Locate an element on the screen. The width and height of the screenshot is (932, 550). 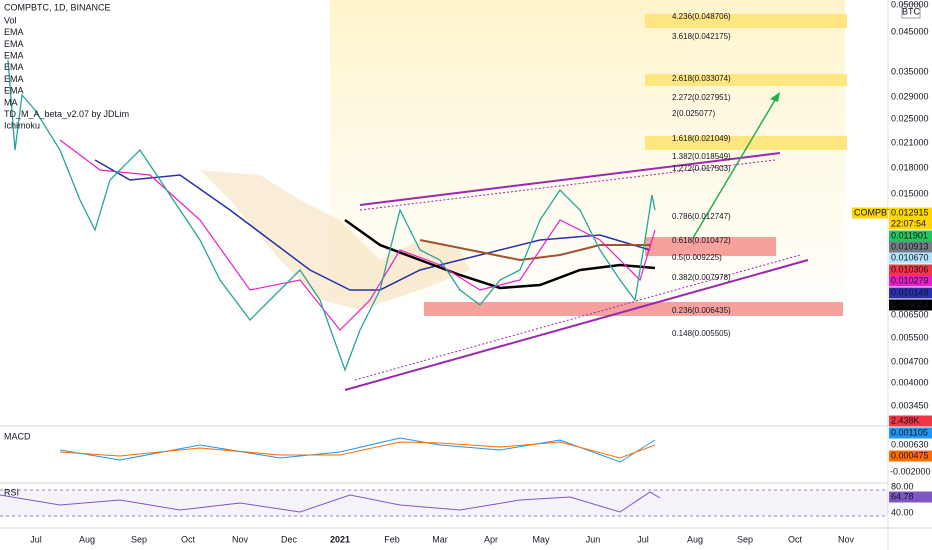
price-label: 0.029000 is located at coordinates (910, 96).